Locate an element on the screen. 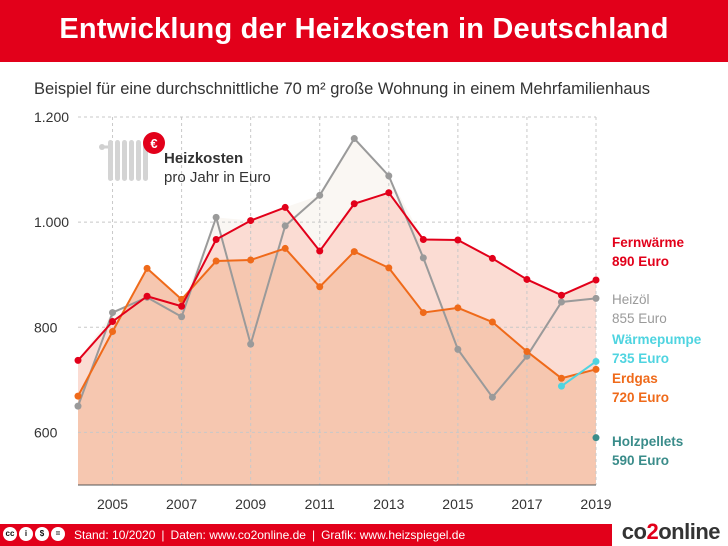 This screenshot has height=546, width=728. radiator-valve is located at coordinates (102, 147).